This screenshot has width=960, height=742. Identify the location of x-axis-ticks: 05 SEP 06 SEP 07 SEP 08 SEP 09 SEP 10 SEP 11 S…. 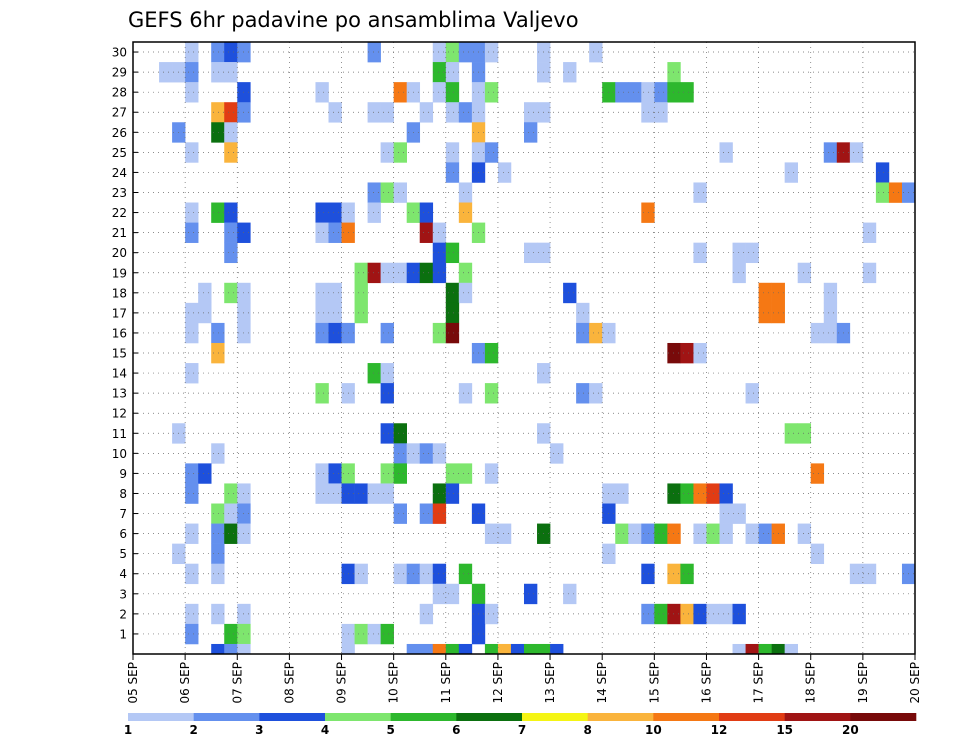
(524, 679).